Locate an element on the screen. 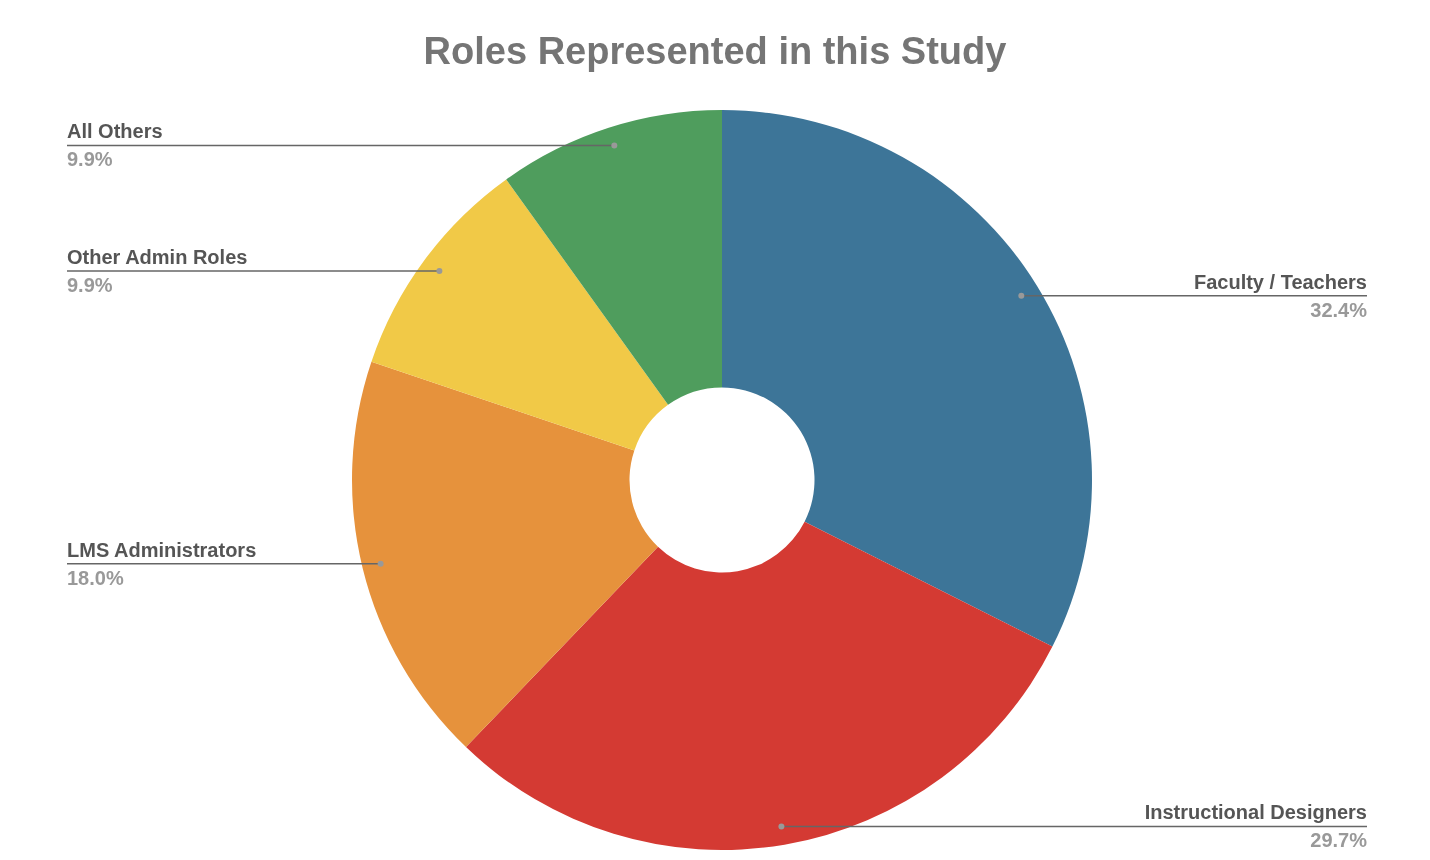 Image resolution: width=1430 pixels, height=860 pixels. slice-label: LMS Administrators is located at coordinates (162, 549).